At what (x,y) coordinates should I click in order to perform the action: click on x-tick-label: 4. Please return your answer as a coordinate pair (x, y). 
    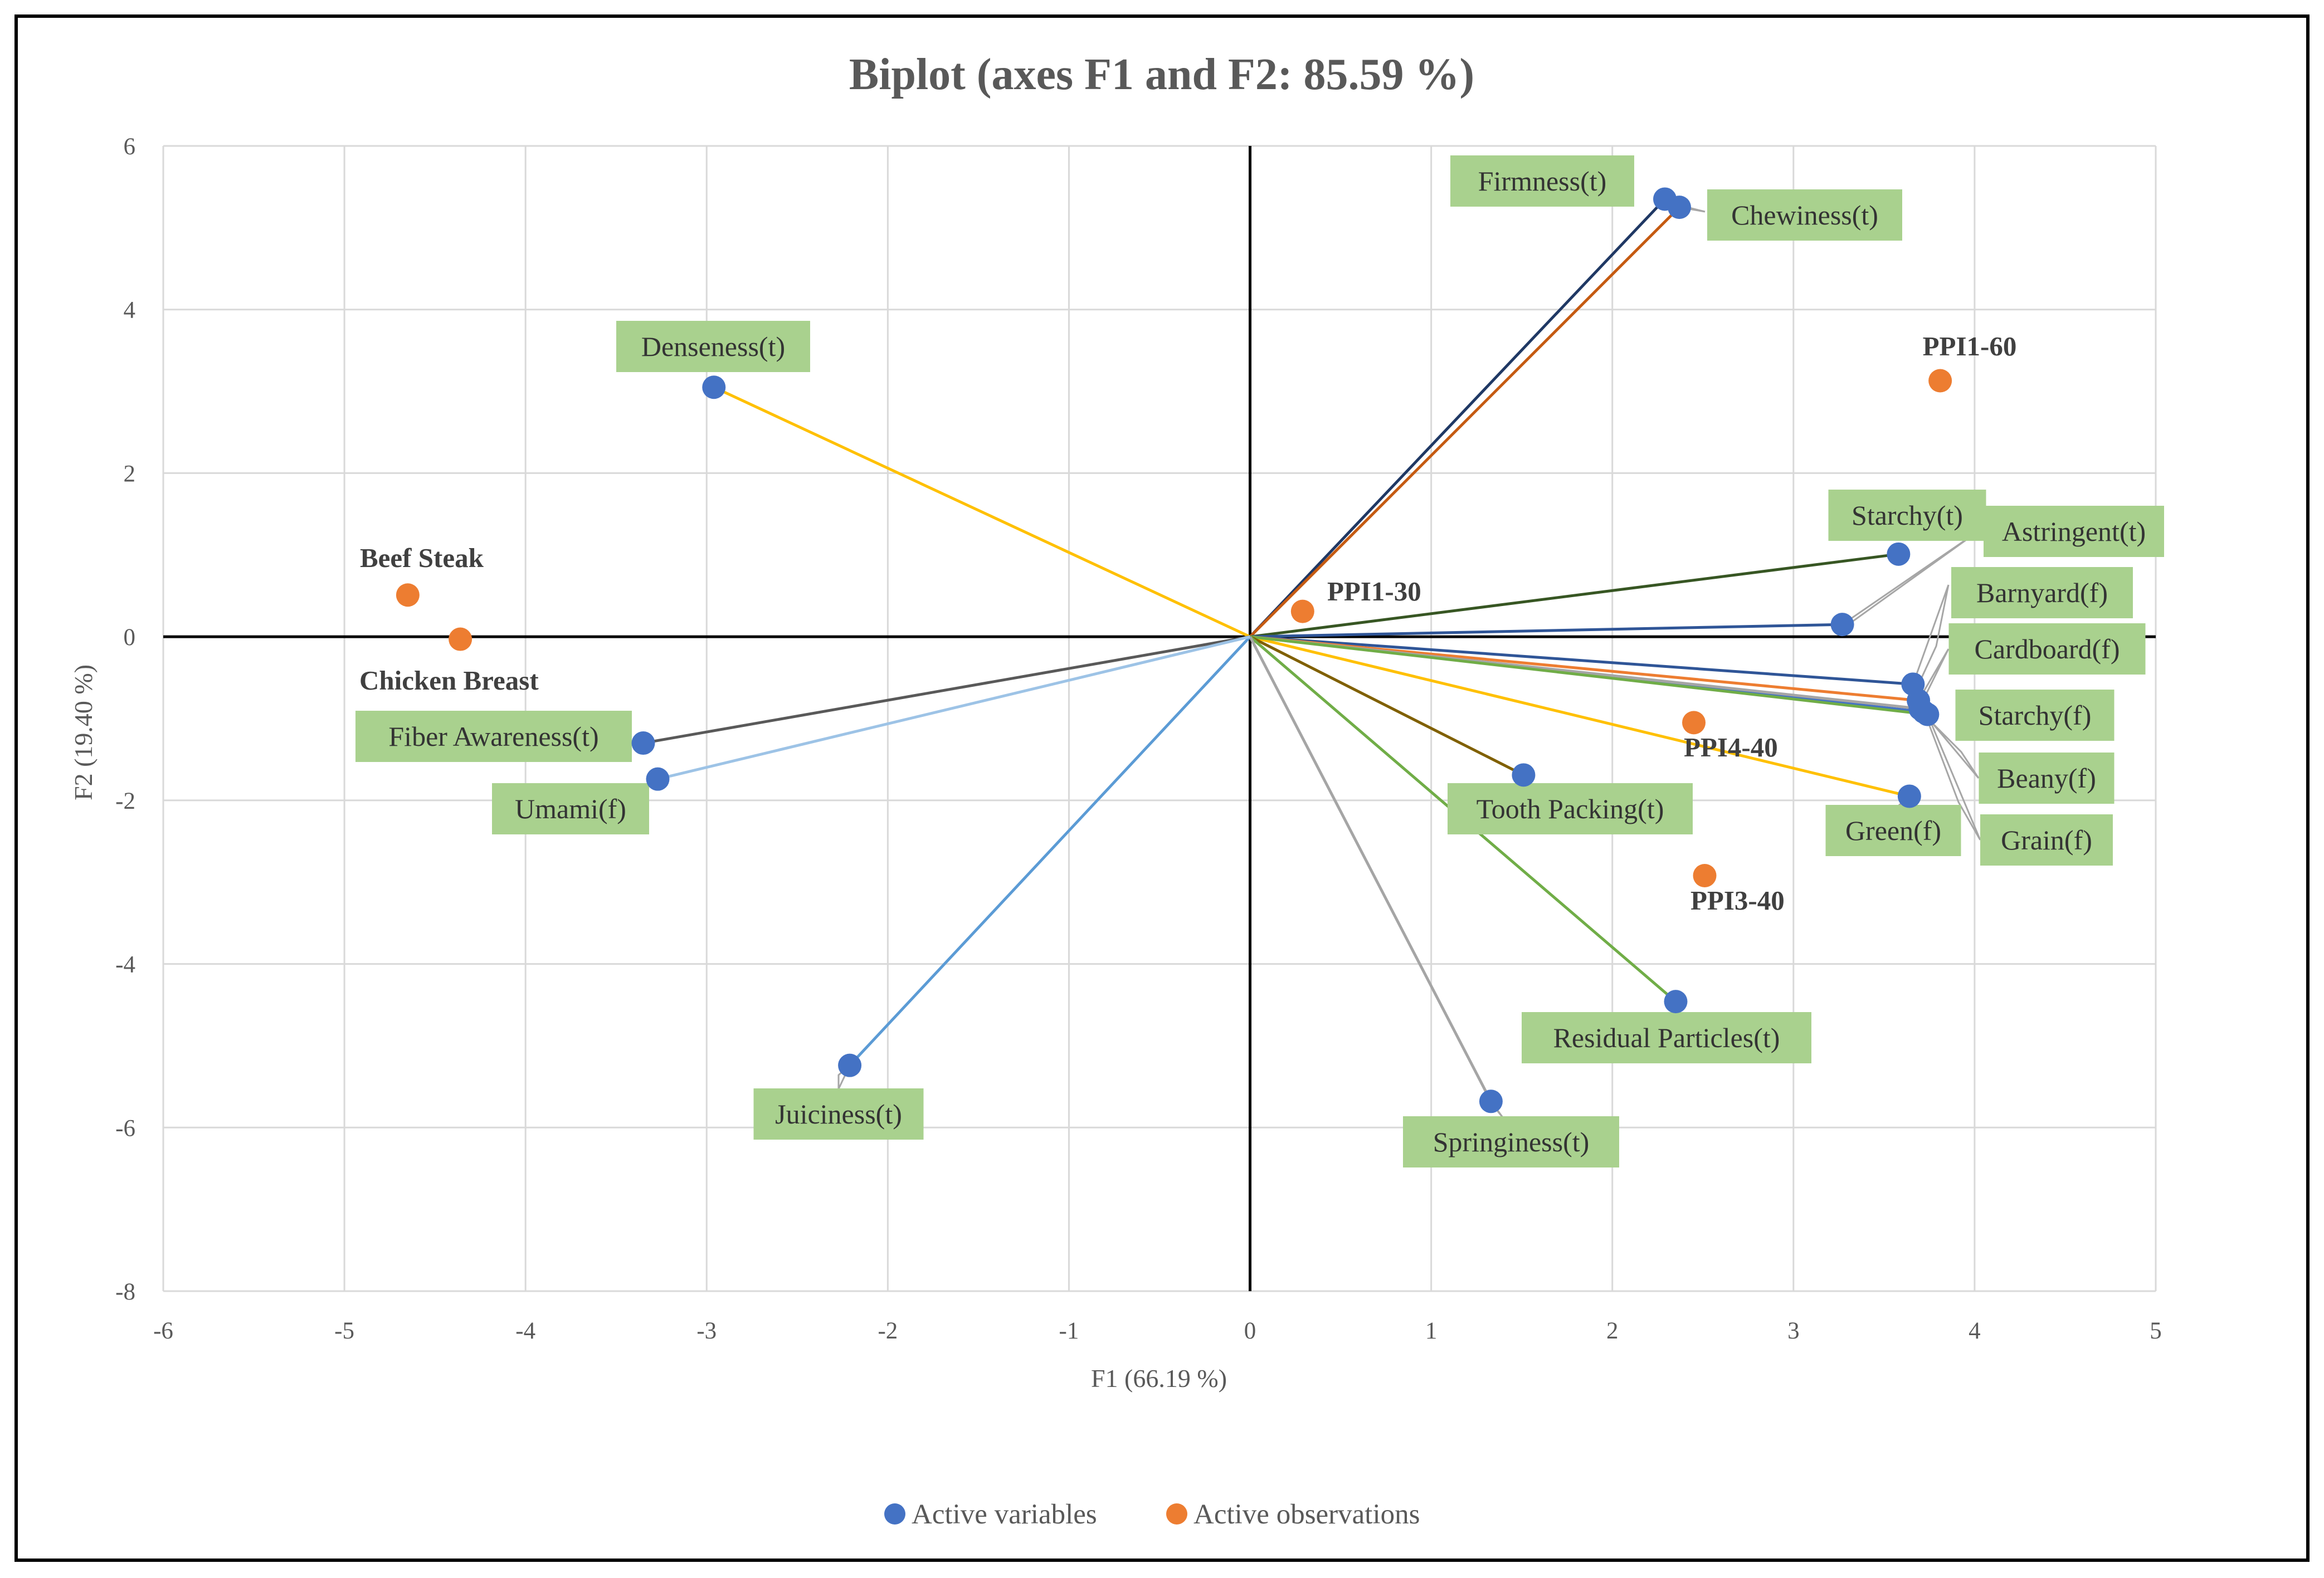
    Looking at the image, I should click on (1975, 1331).